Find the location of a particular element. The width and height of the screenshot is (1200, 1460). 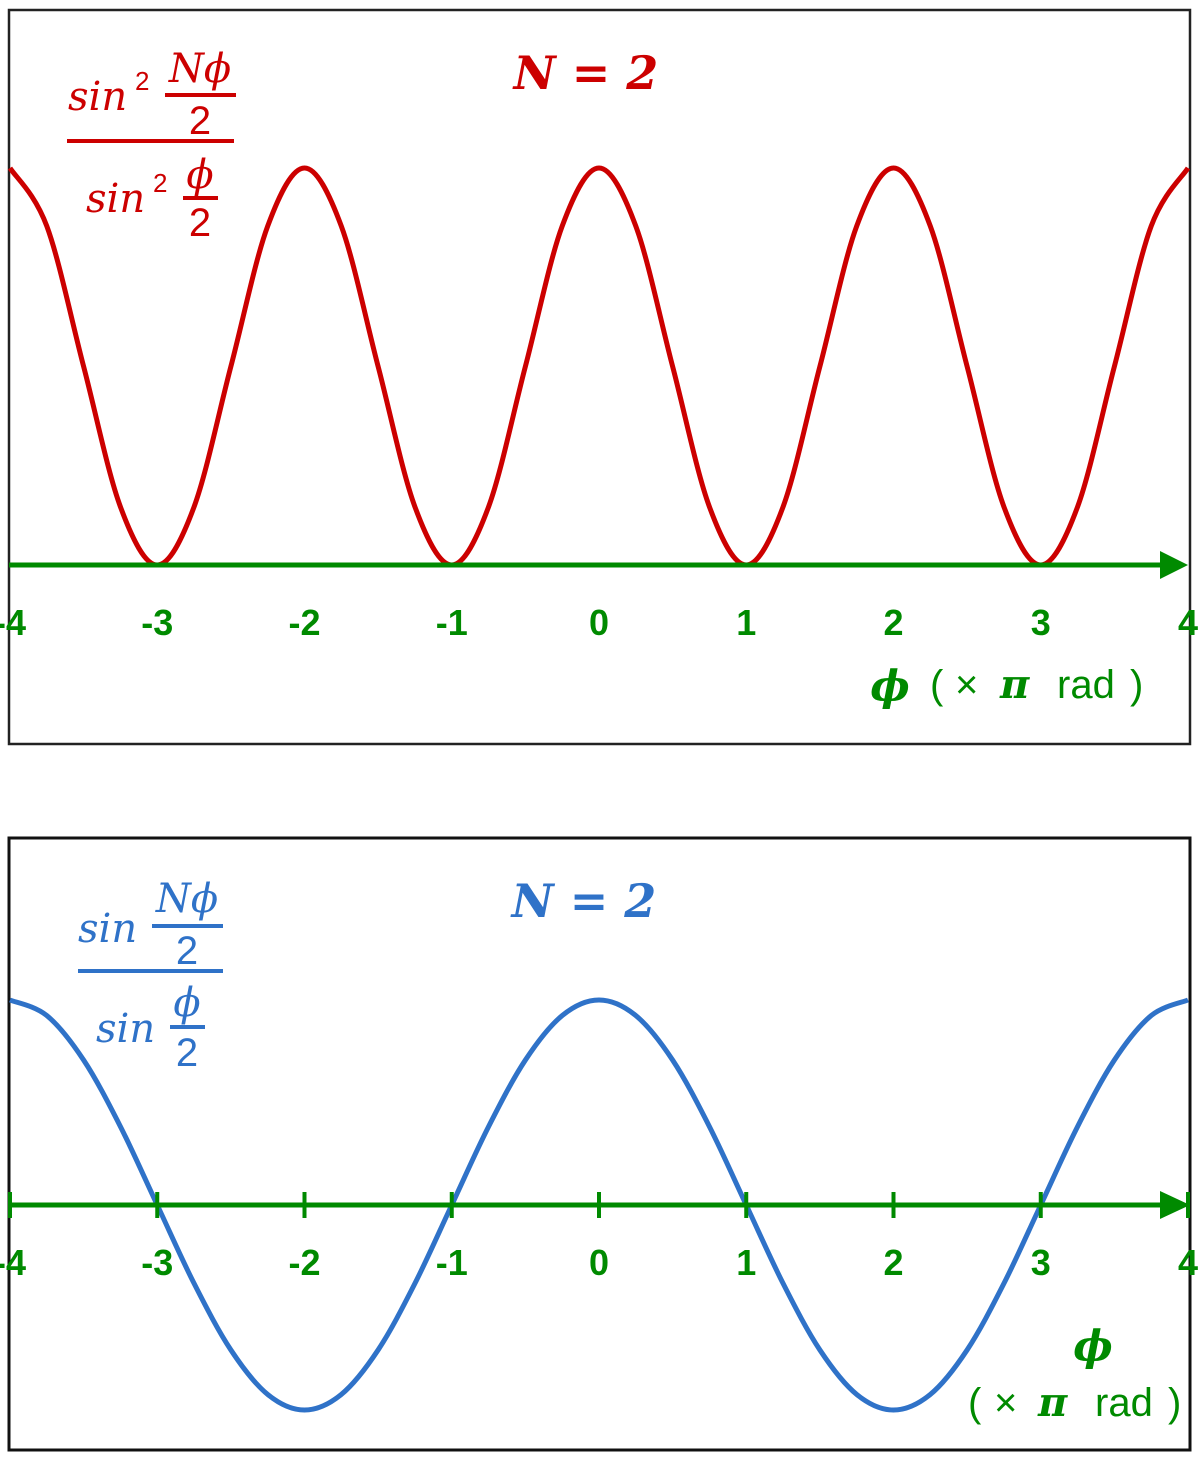

top-x-label: ϕ ( × π rad ) is located at coordinates (1006, 685).